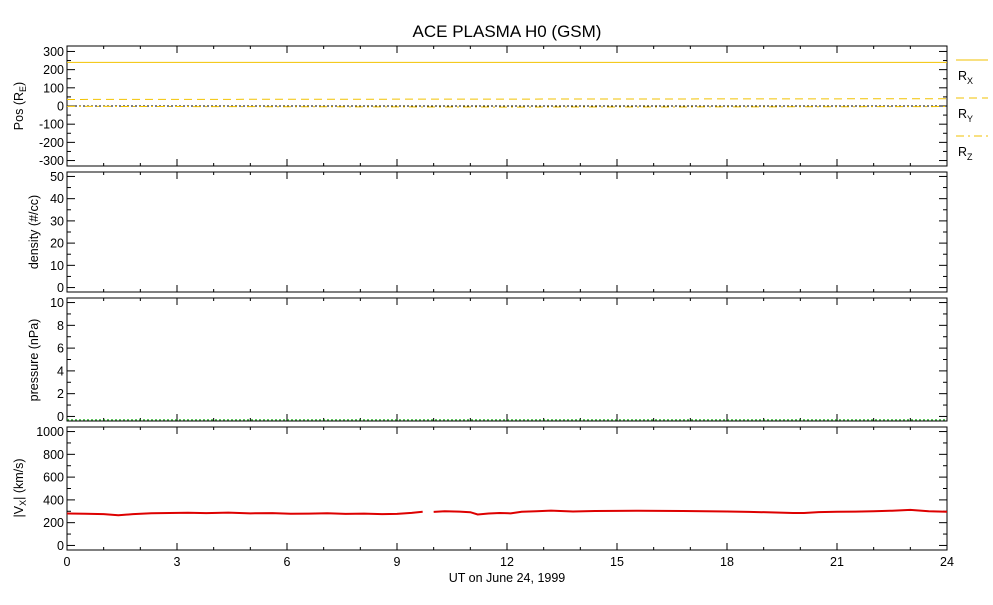 The image size is (993, 605). I want to click on chart-title: ACE PLASMA H0 (GSM), so click(507, 31).